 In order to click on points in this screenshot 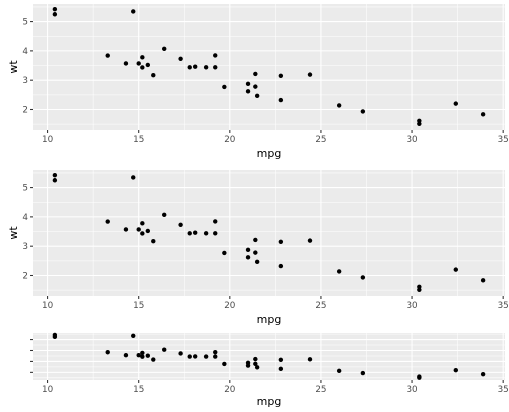, I will do `click(269, 356)`.